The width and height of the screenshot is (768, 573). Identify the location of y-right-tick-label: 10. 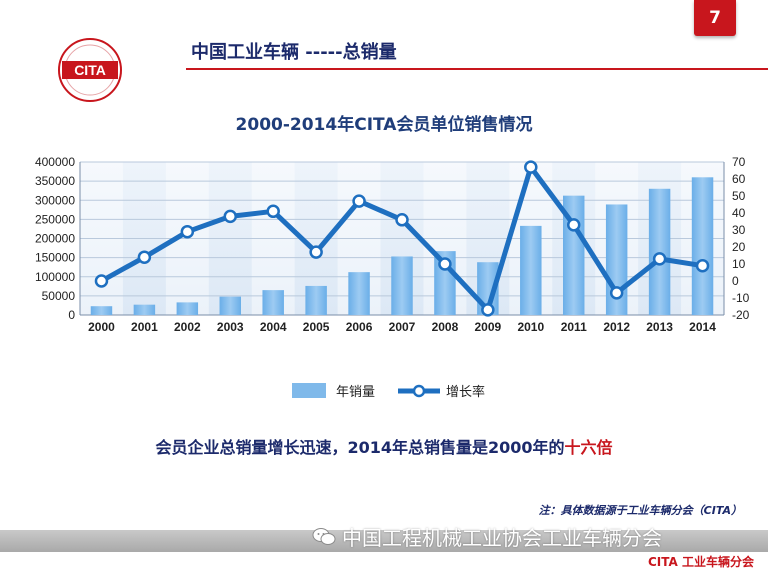
(739, 264).